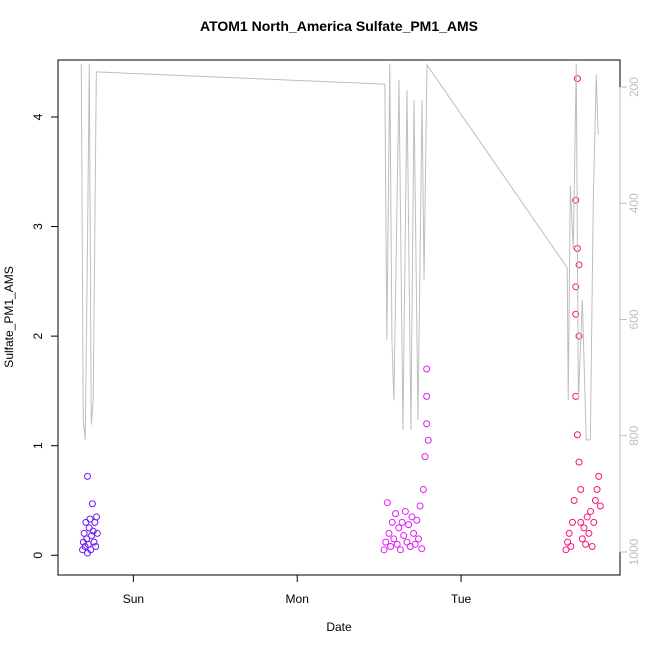  I want to click on y2-tick-label: 1000, so click(634, 551).